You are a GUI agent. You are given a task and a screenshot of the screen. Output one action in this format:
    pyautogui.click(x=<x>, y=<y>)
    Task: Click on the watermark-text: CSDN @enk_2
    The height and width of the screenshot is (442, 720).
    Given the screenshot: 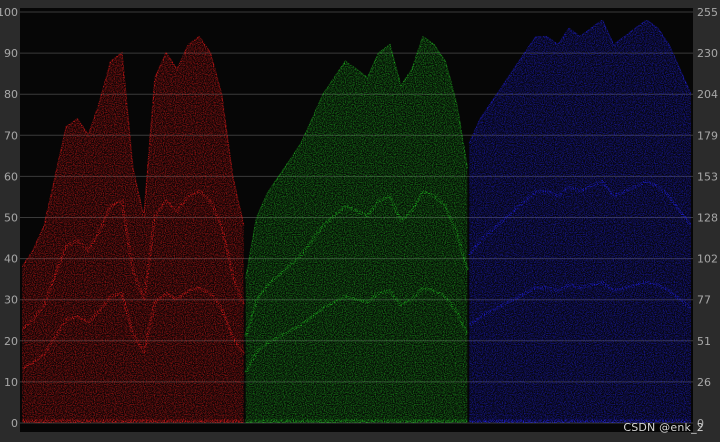 What is the action you would take?
    pyautogui.click(x=663, y=427)
    